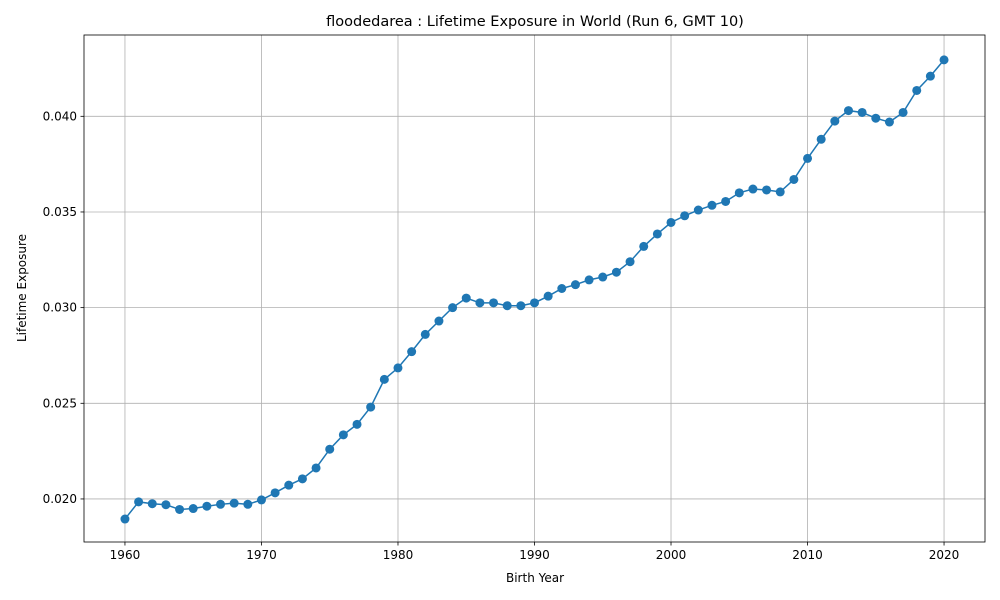 Image resolution: width=1000 pixels, height=600 pixels. What do you see at coordinates (944, 555) in the screenshot?
I see `x-tick-label: 2020` at bounding box center [944, 555].